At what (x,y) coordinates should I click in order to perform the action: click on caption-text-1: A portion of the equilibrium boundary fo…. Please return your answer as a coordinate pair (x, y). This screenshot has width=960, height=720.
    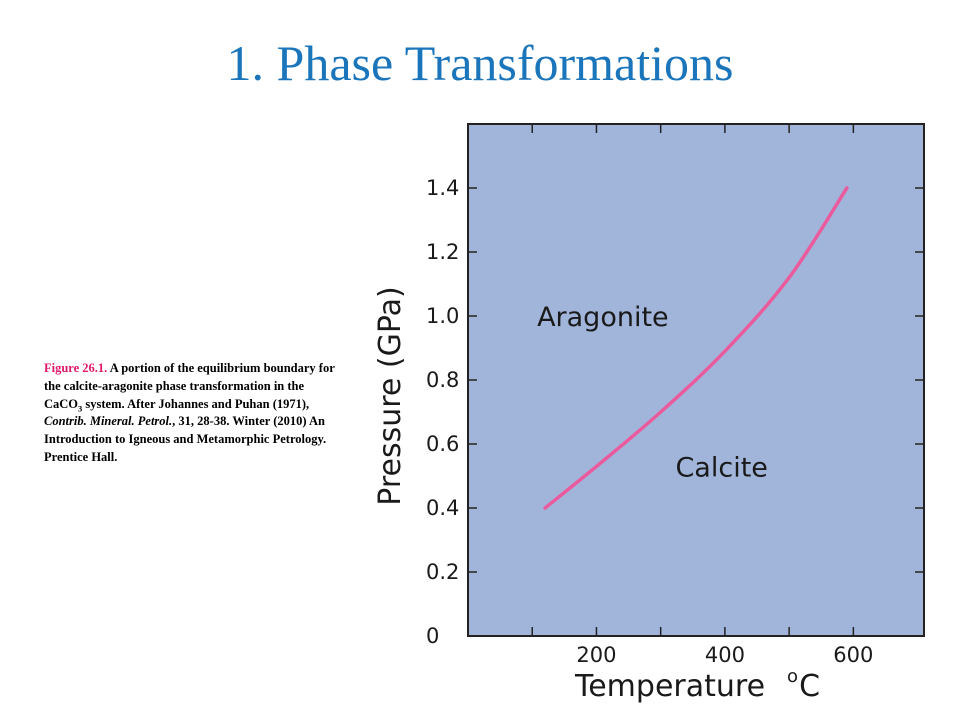
    Looking at the image, I should click on (189, 386).